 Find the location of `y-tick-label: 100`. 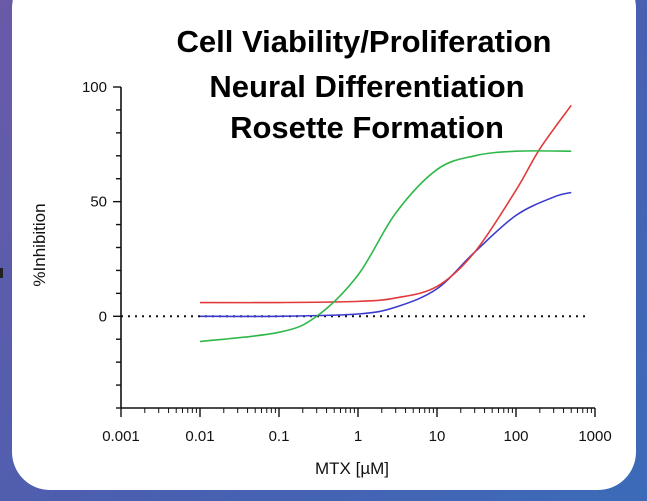

y-tick-label: 100 is located at coordinates (94, 87).